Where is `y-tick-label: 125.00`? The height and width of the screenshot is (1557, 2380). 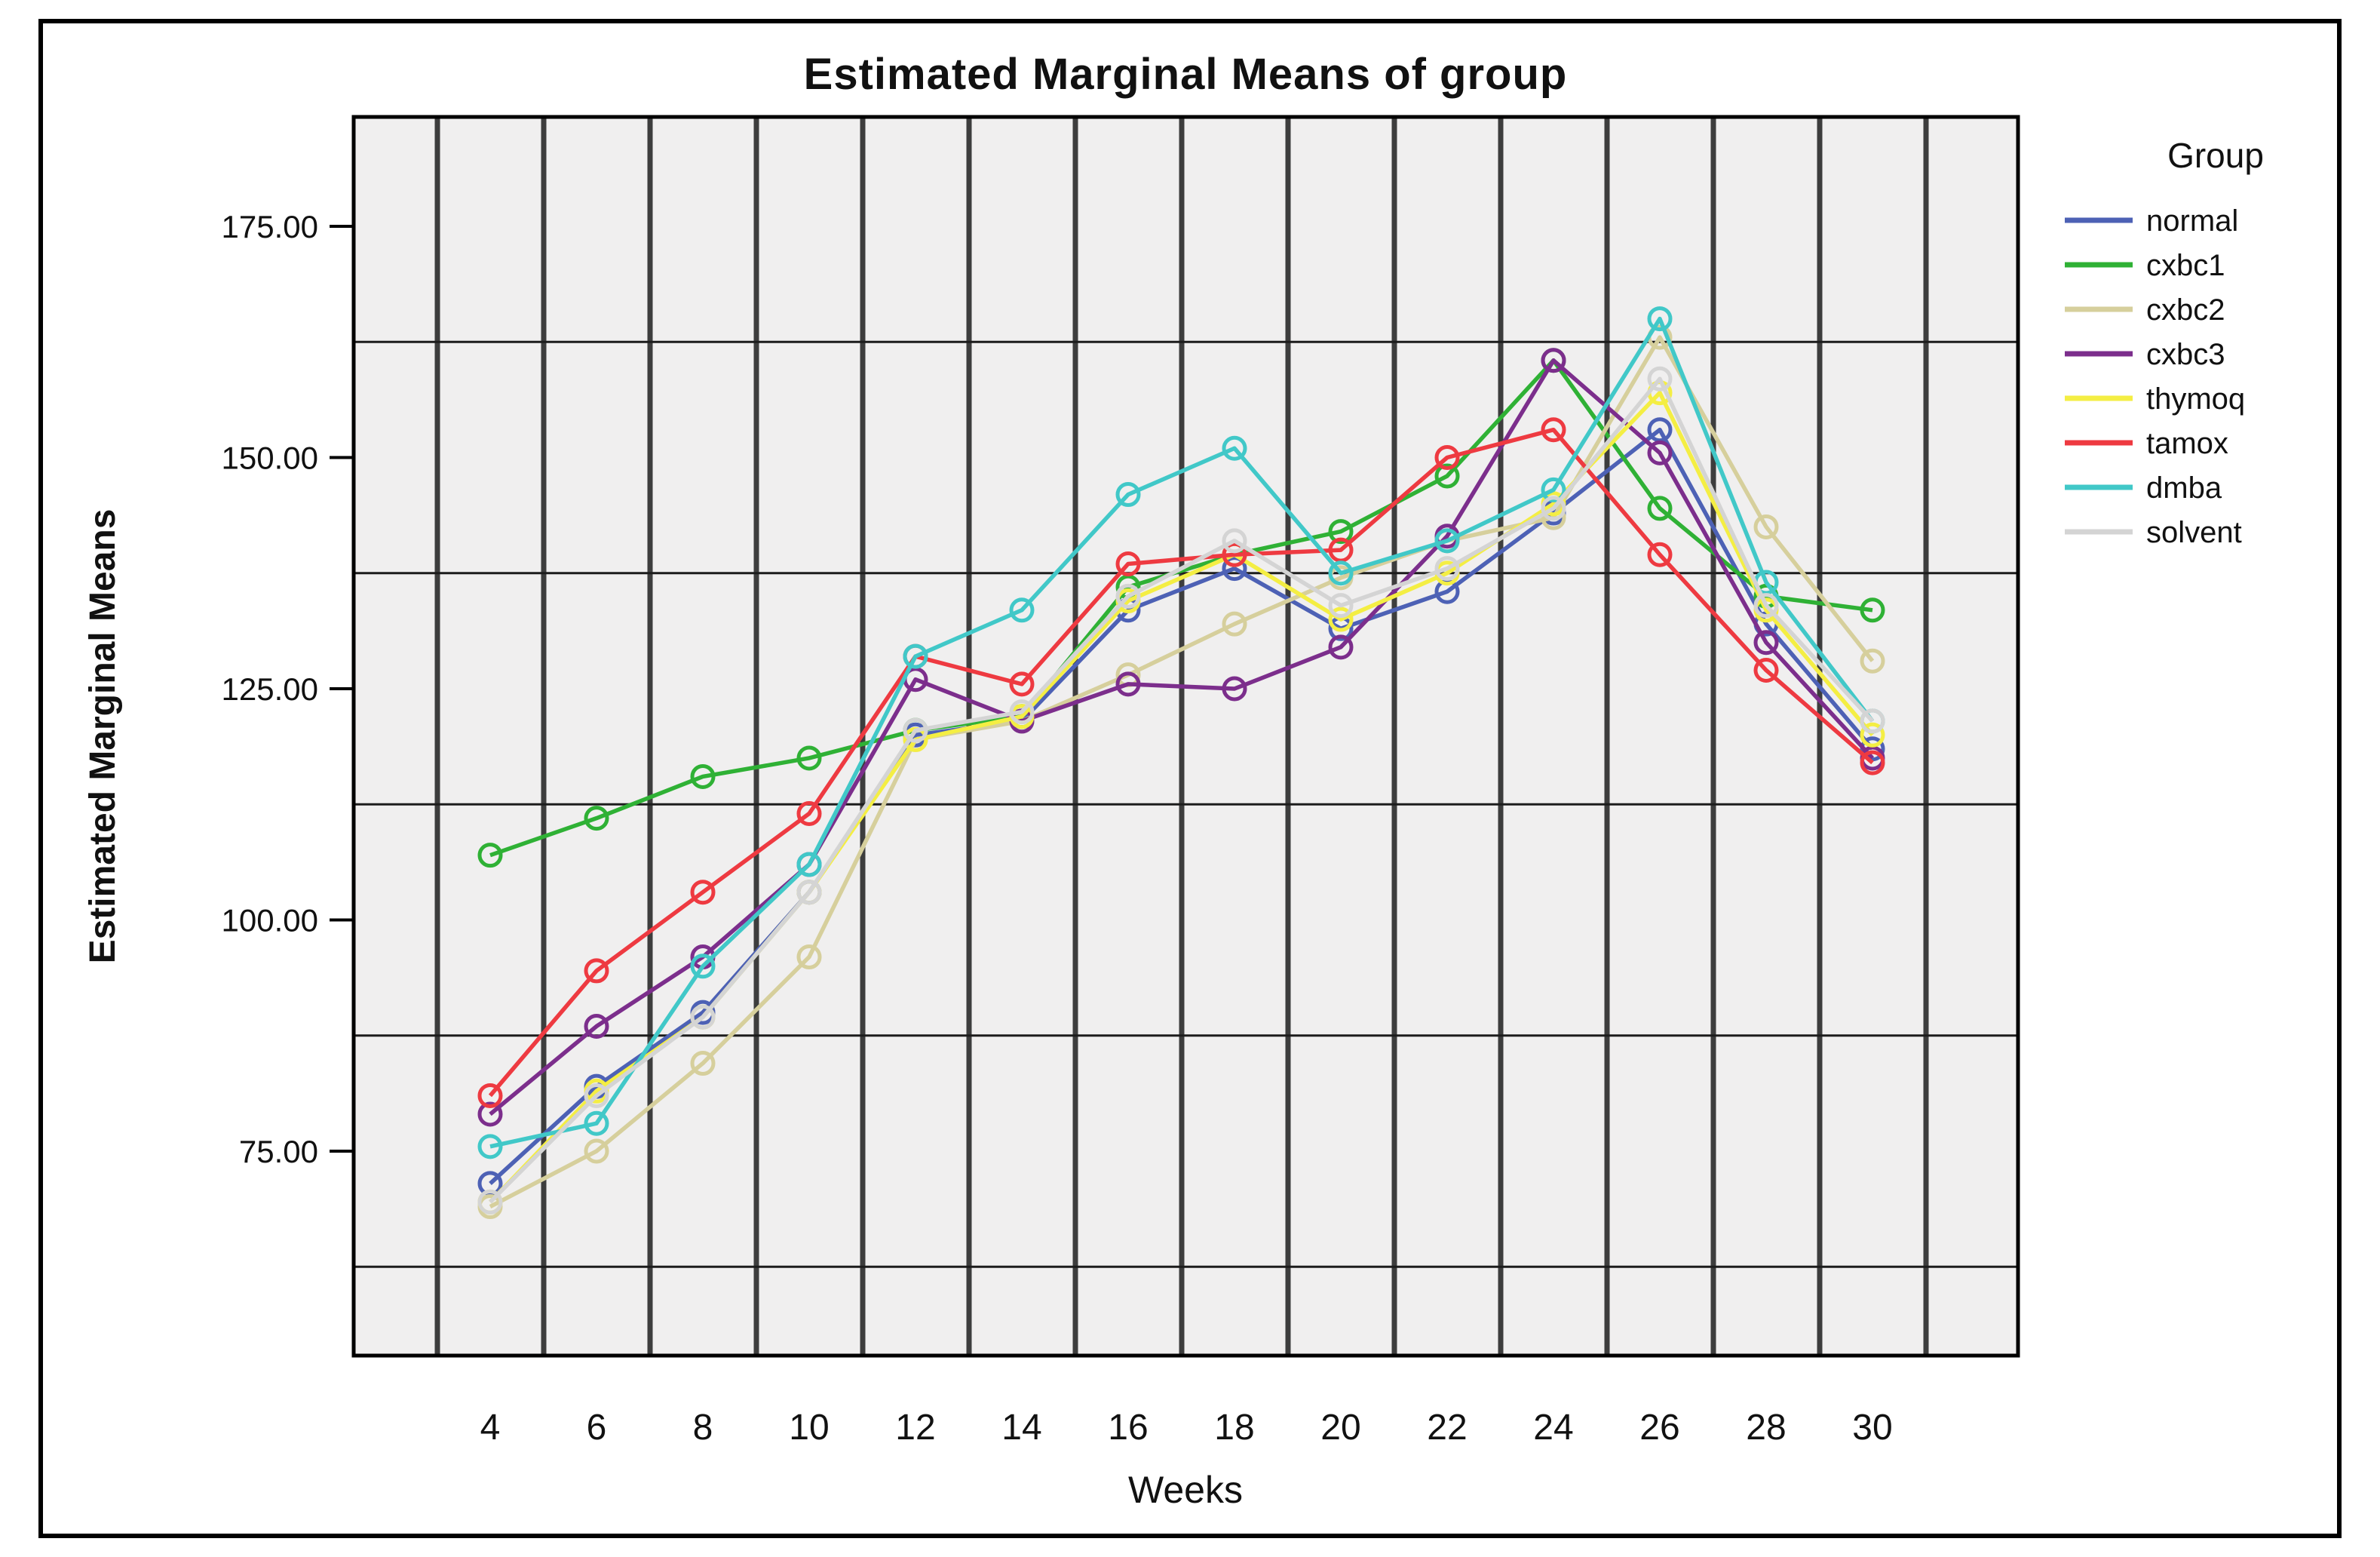 y-tick-label: 125.00 is located at coordinates (270, 689).